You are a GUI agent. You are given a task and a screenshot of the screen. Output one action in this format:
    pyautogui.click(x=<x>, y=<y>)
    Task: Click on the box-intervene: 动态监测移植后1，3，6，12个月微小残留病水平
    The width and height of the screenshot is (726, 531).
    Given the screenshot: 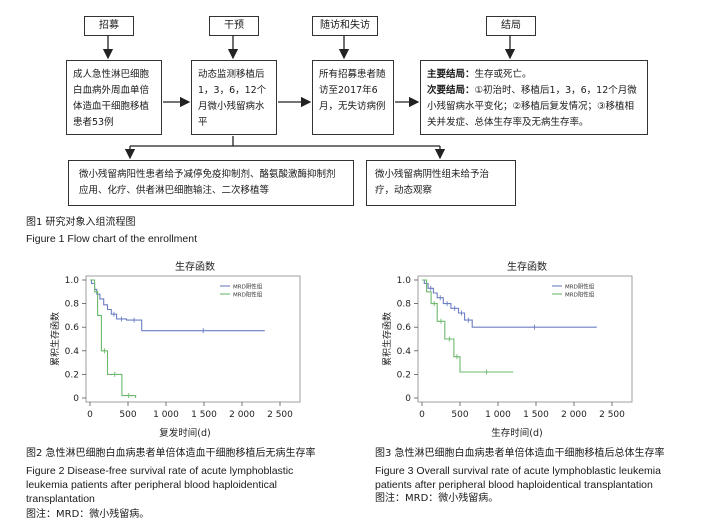 What is the action you would take?
    pyautogui.click(x=234, y=97)
    